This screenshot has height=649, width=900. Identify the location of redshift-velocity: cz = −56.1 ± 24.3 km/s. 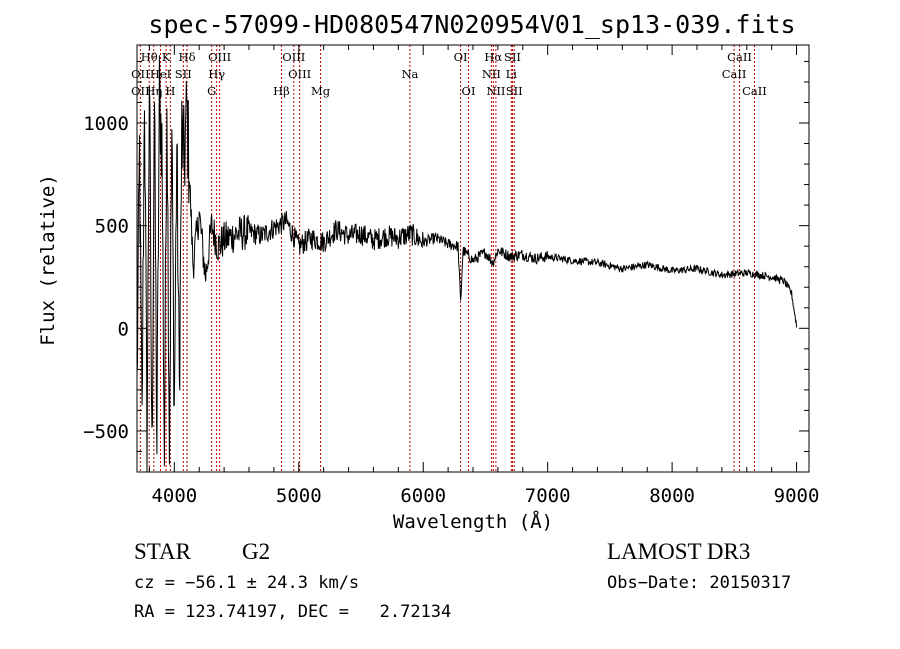
(247, 583).